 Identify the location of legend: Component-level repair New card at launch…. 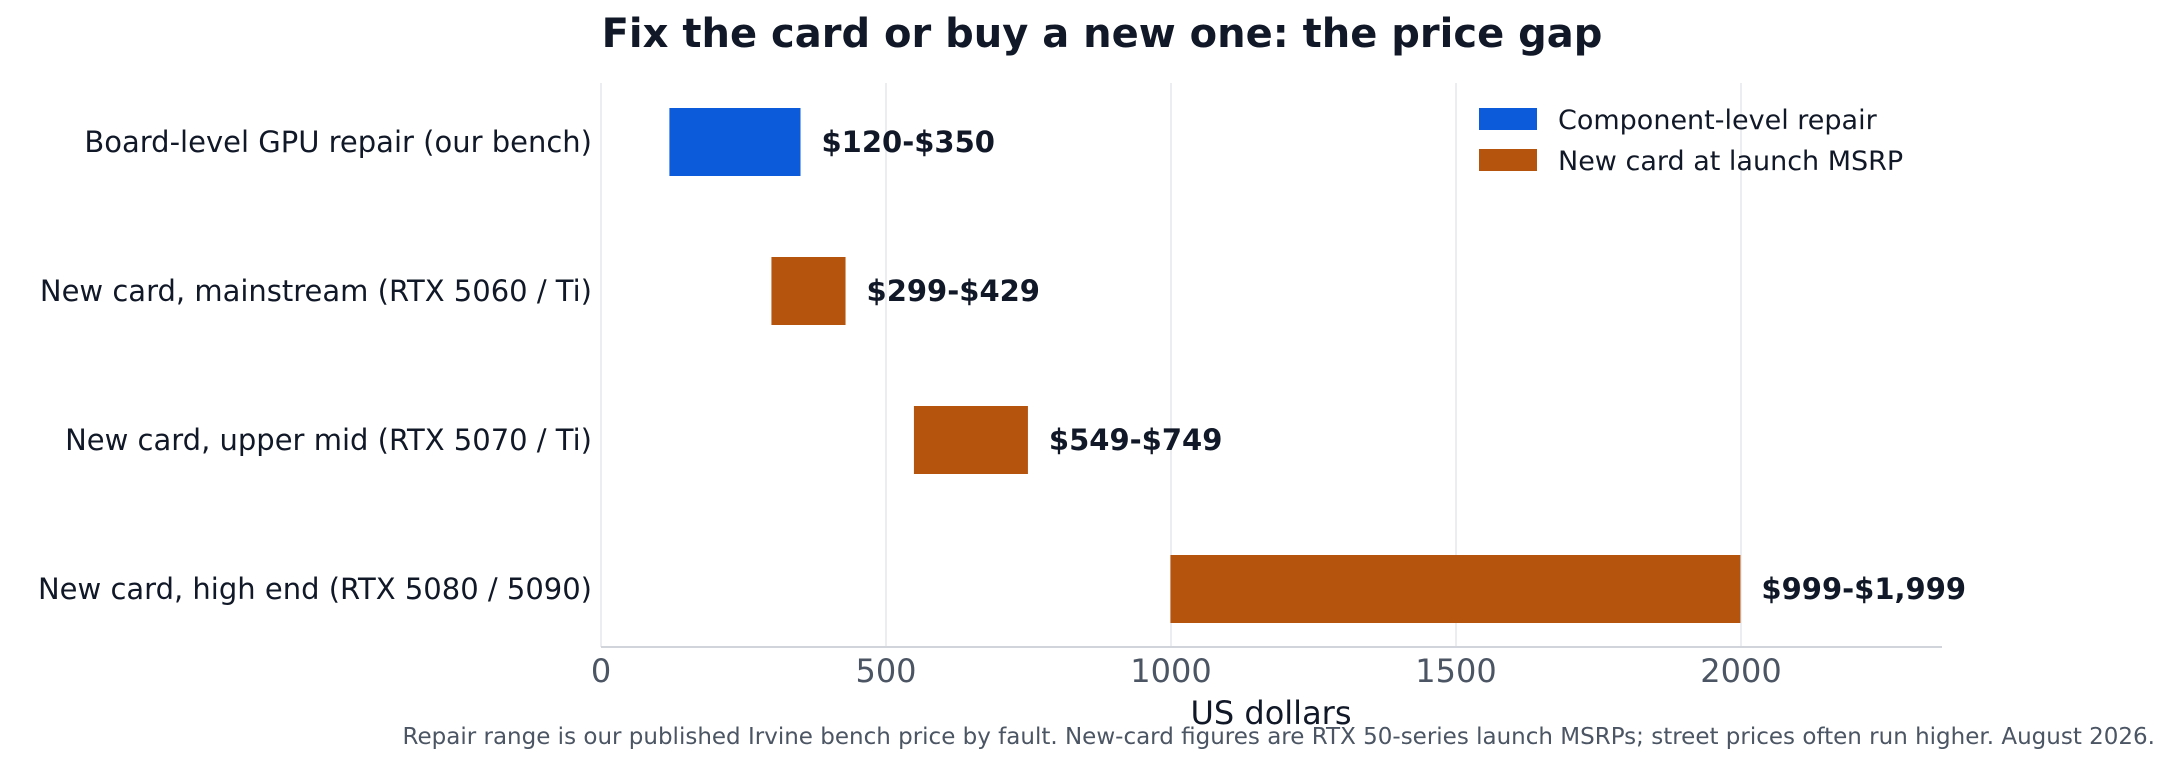
(1691, 141).